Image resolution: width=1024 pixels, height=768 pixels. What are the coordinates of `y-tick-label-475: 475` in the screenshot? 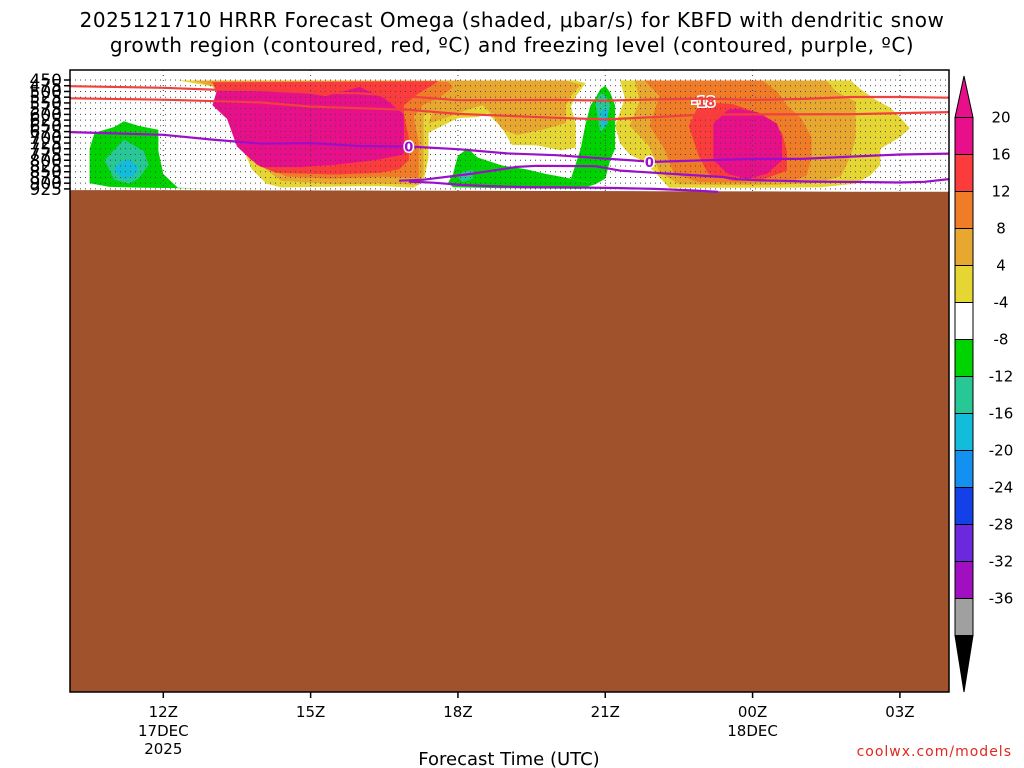 It's located at (46, 87).